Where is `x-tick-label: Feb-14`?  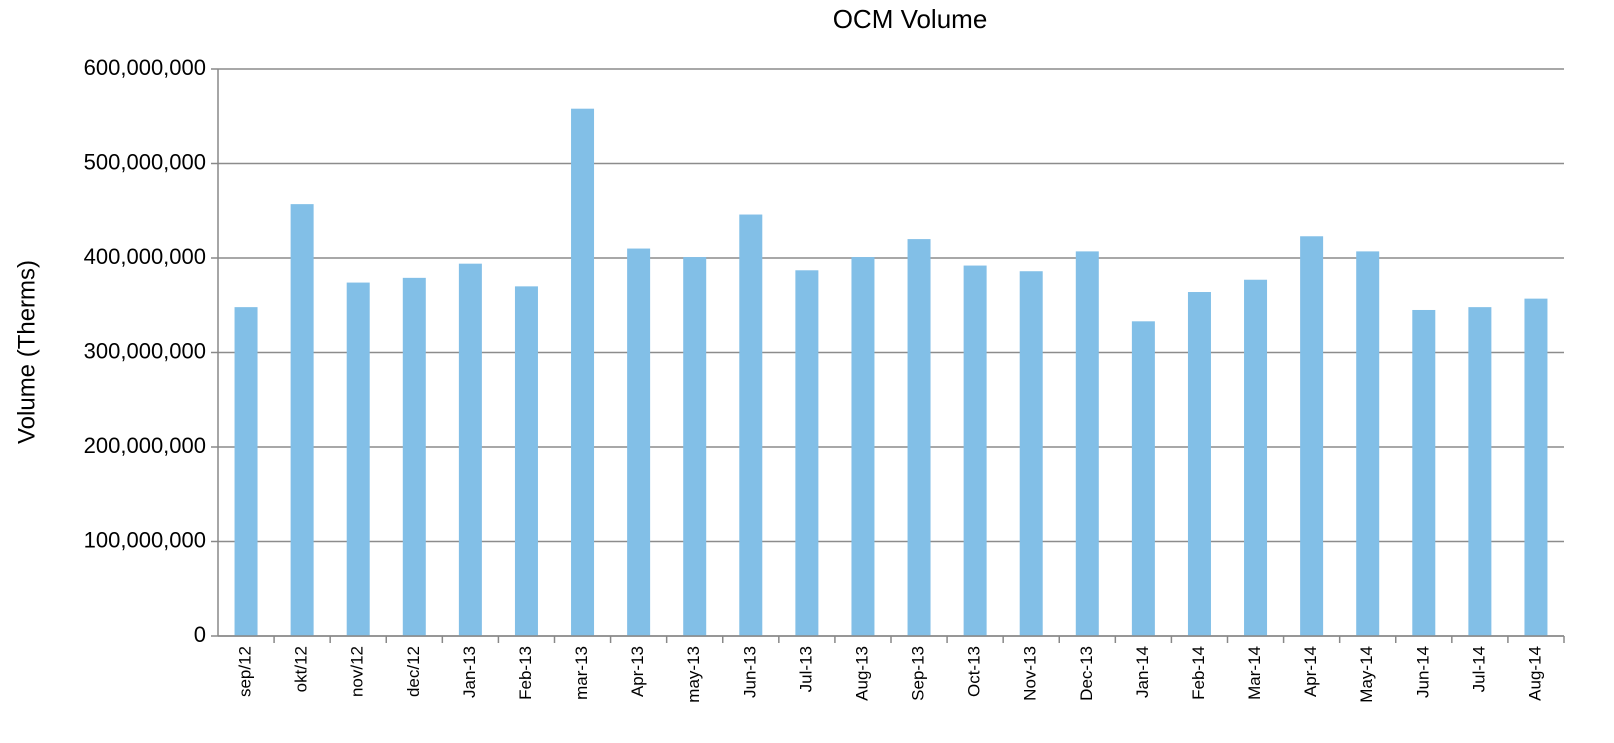
x-tick-label: Feb-14 is located at coordinates (1198, 673).